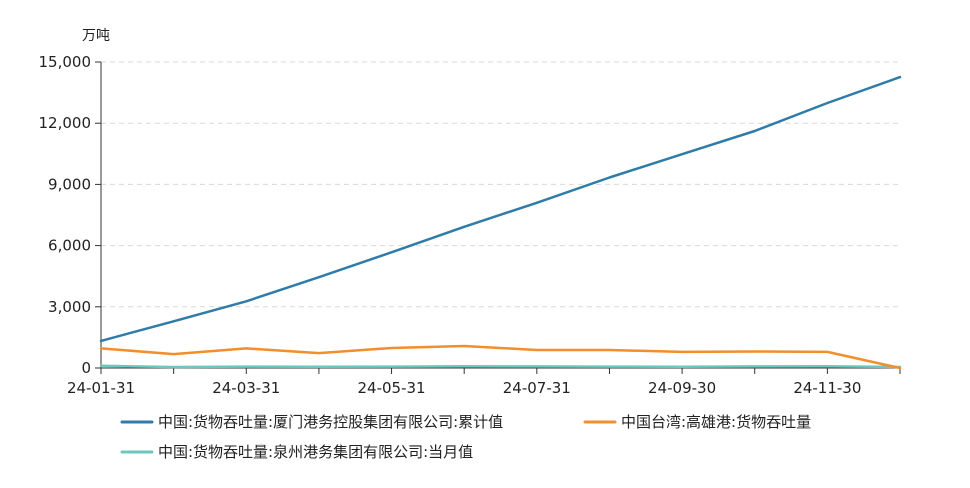  I want to click on y-tick-label: 3,000, so click(69, 307).